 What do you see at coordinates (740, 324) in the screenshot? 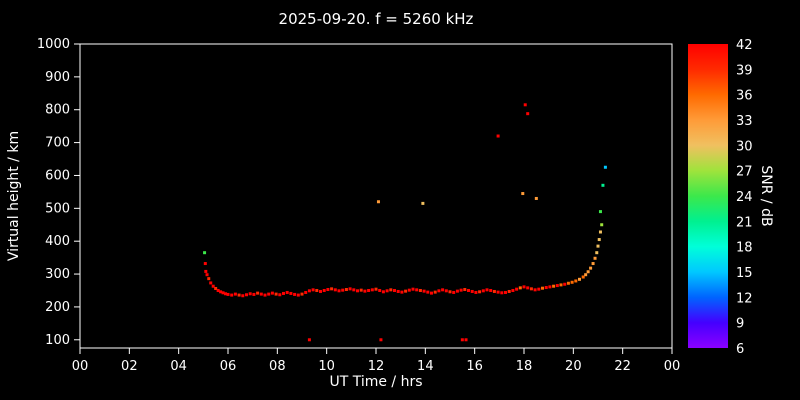
I see `colorbar-tick-label: 9` at bounding box center [740, 324].